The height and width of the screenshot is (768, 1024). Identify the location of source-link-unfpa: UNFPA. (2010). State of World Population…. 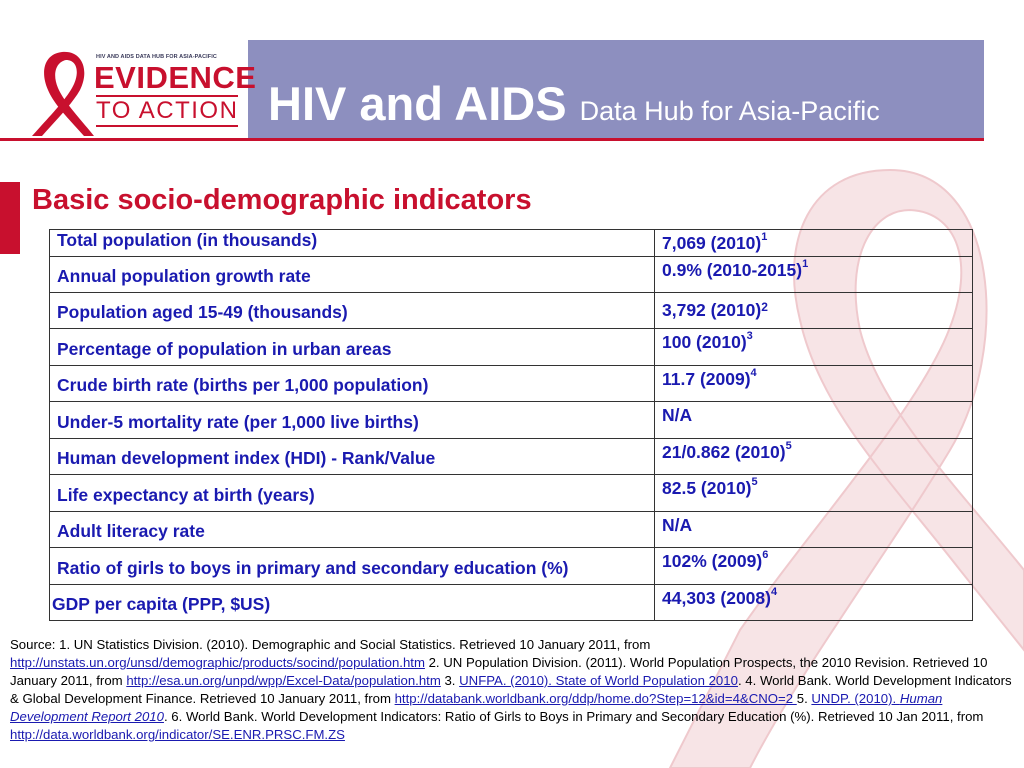
(598, 680).